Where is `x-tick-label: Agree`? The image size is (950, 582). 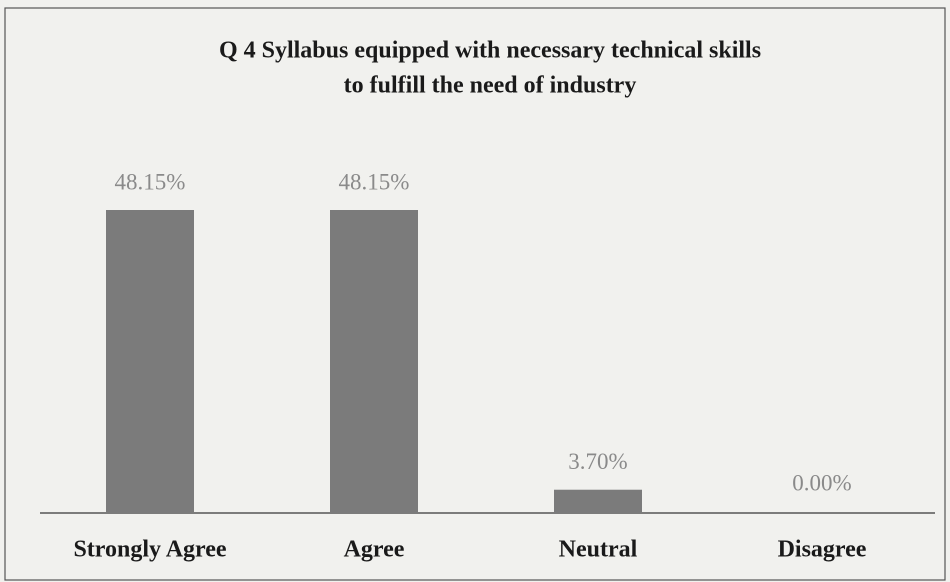
x-tick-label: Agree is located at coordinates (374, 550).